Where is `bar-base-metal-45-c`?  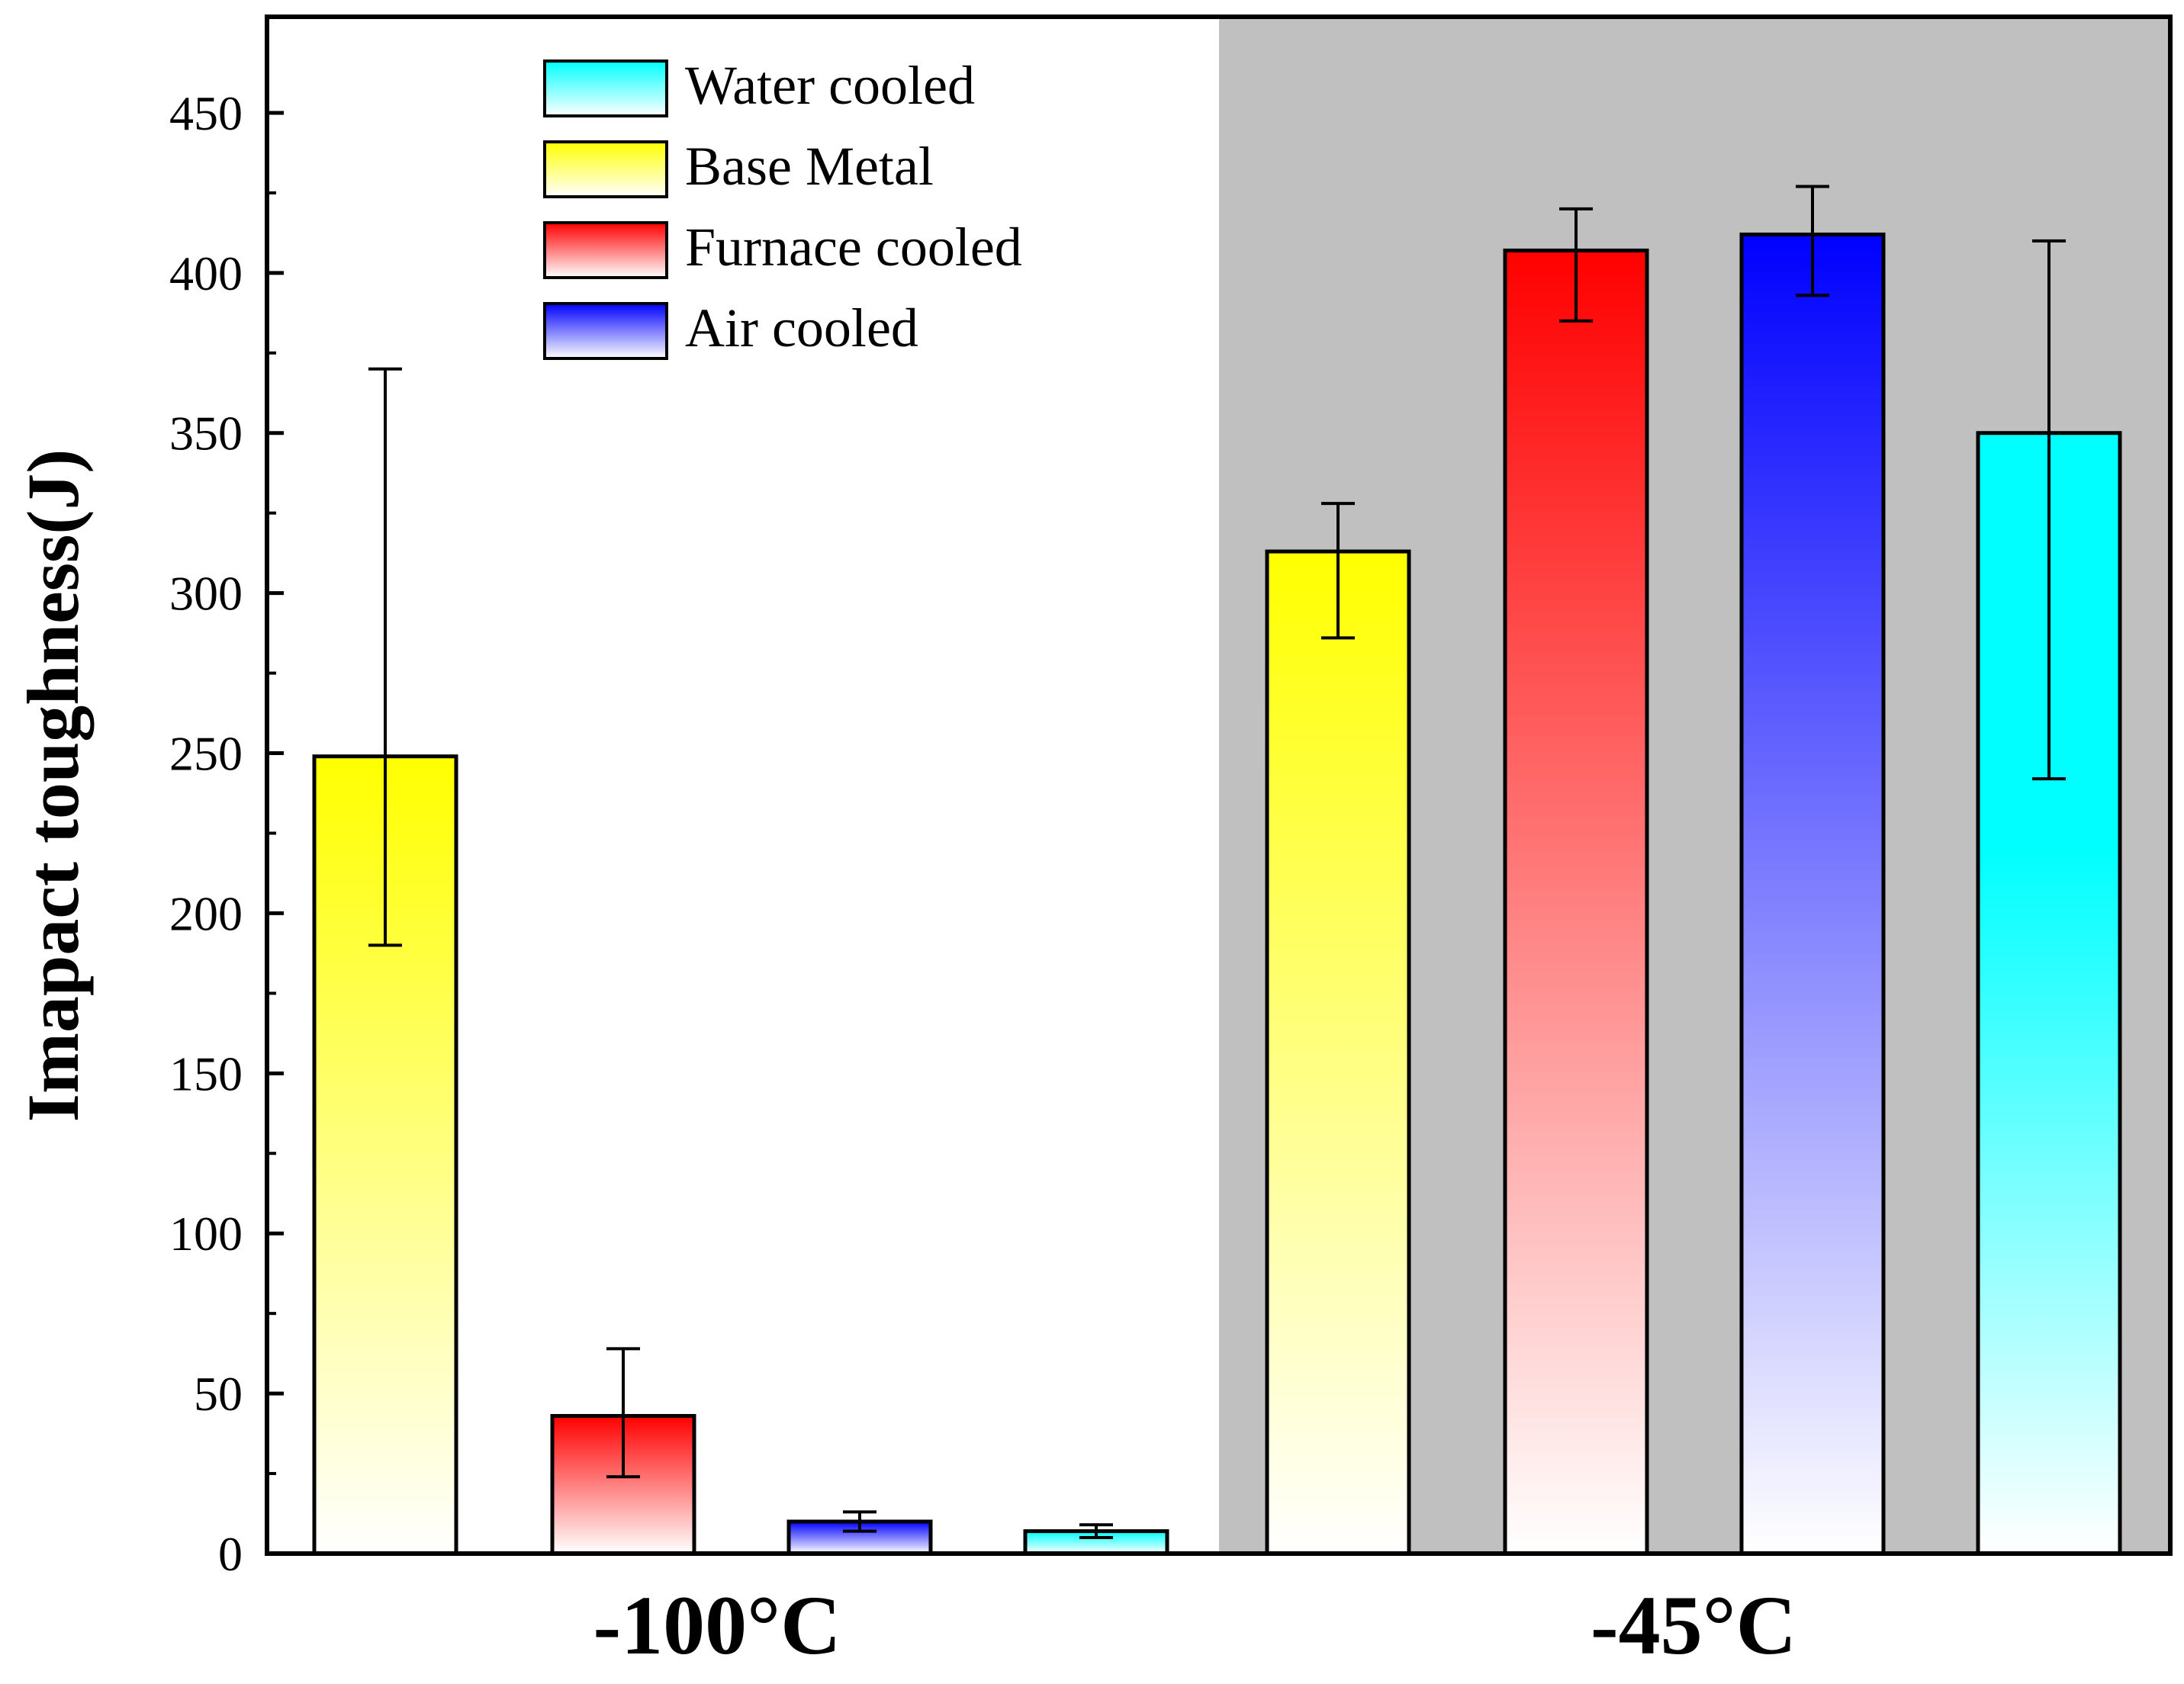 bar-base-metal-45-c is located at coordinates (1338, 1052).